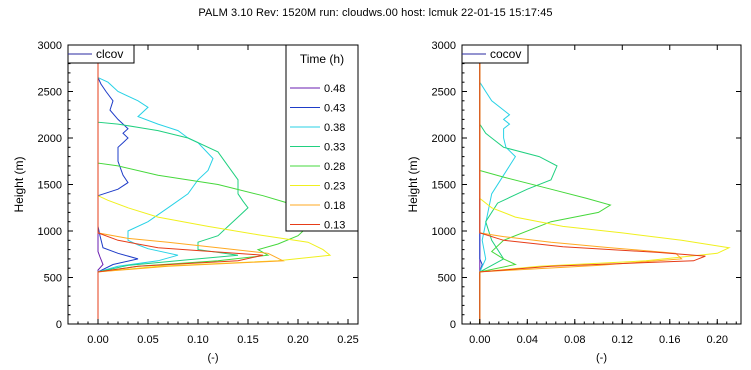  What do you see at coordinates (334, 148) in the screenshot?
I see `legend-entry-label: 0.33` at bounding box center [334, 148].